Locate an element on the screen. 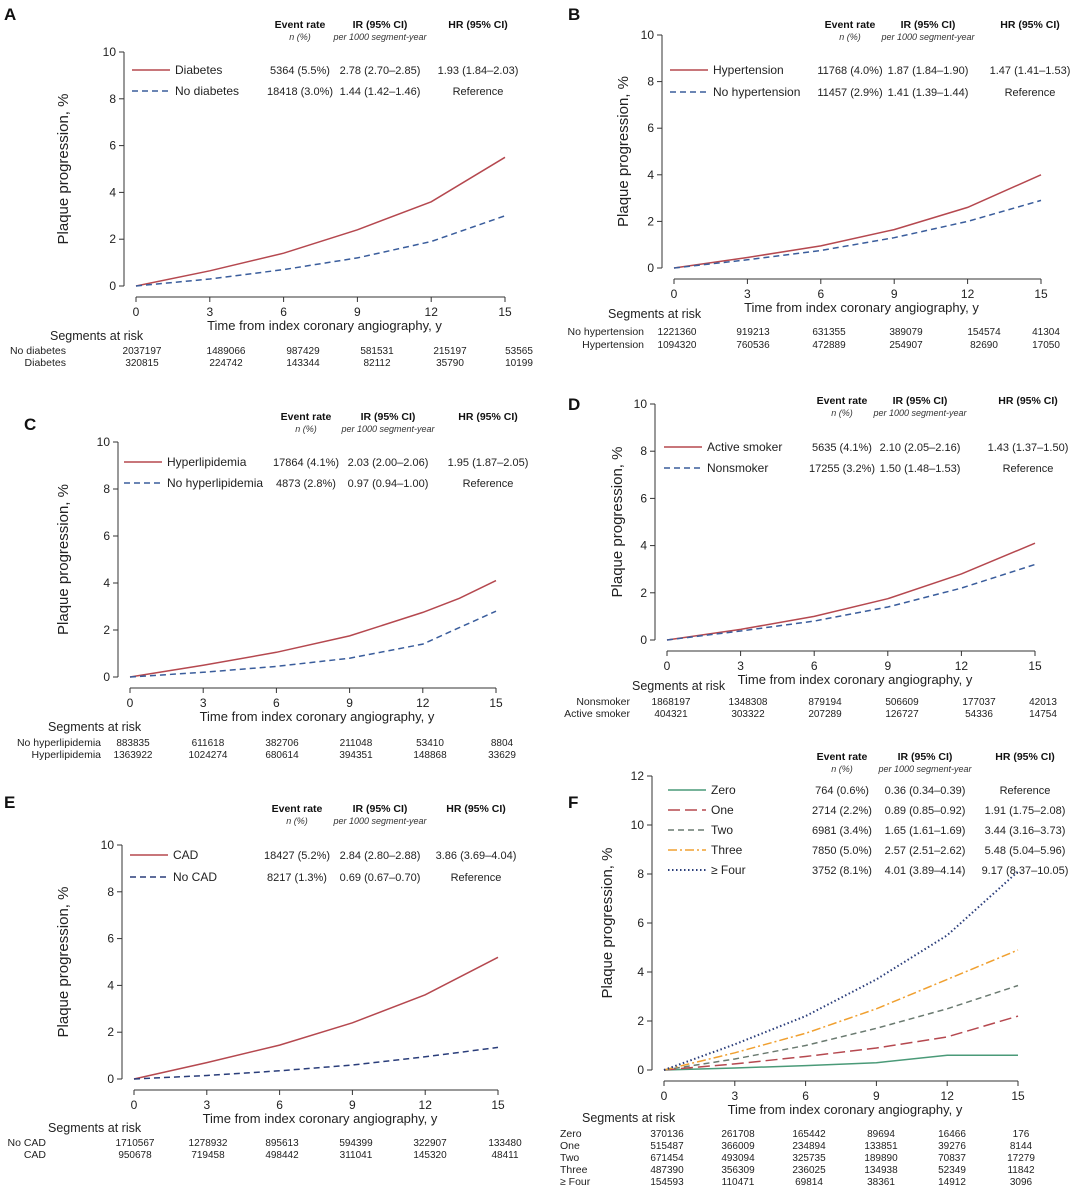 This screenshot has width=1080, height=1189. hr-value: 1.93 (1.84–2.03) is located at coordinates (478, 71).